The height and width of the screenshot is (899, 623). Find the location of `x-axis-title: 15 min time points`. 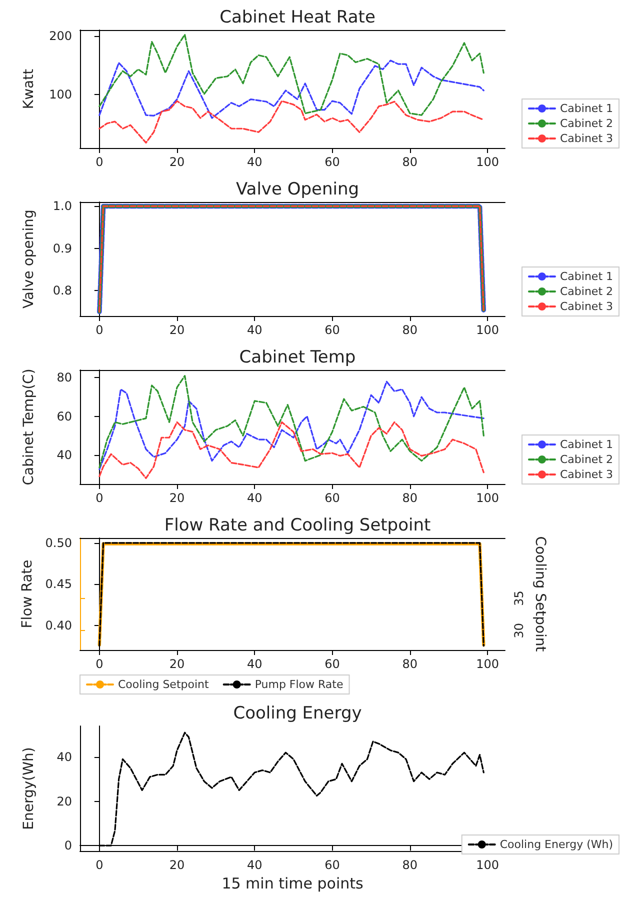

x-axis-title: 15 min time points is located at coordinates (293, 883).